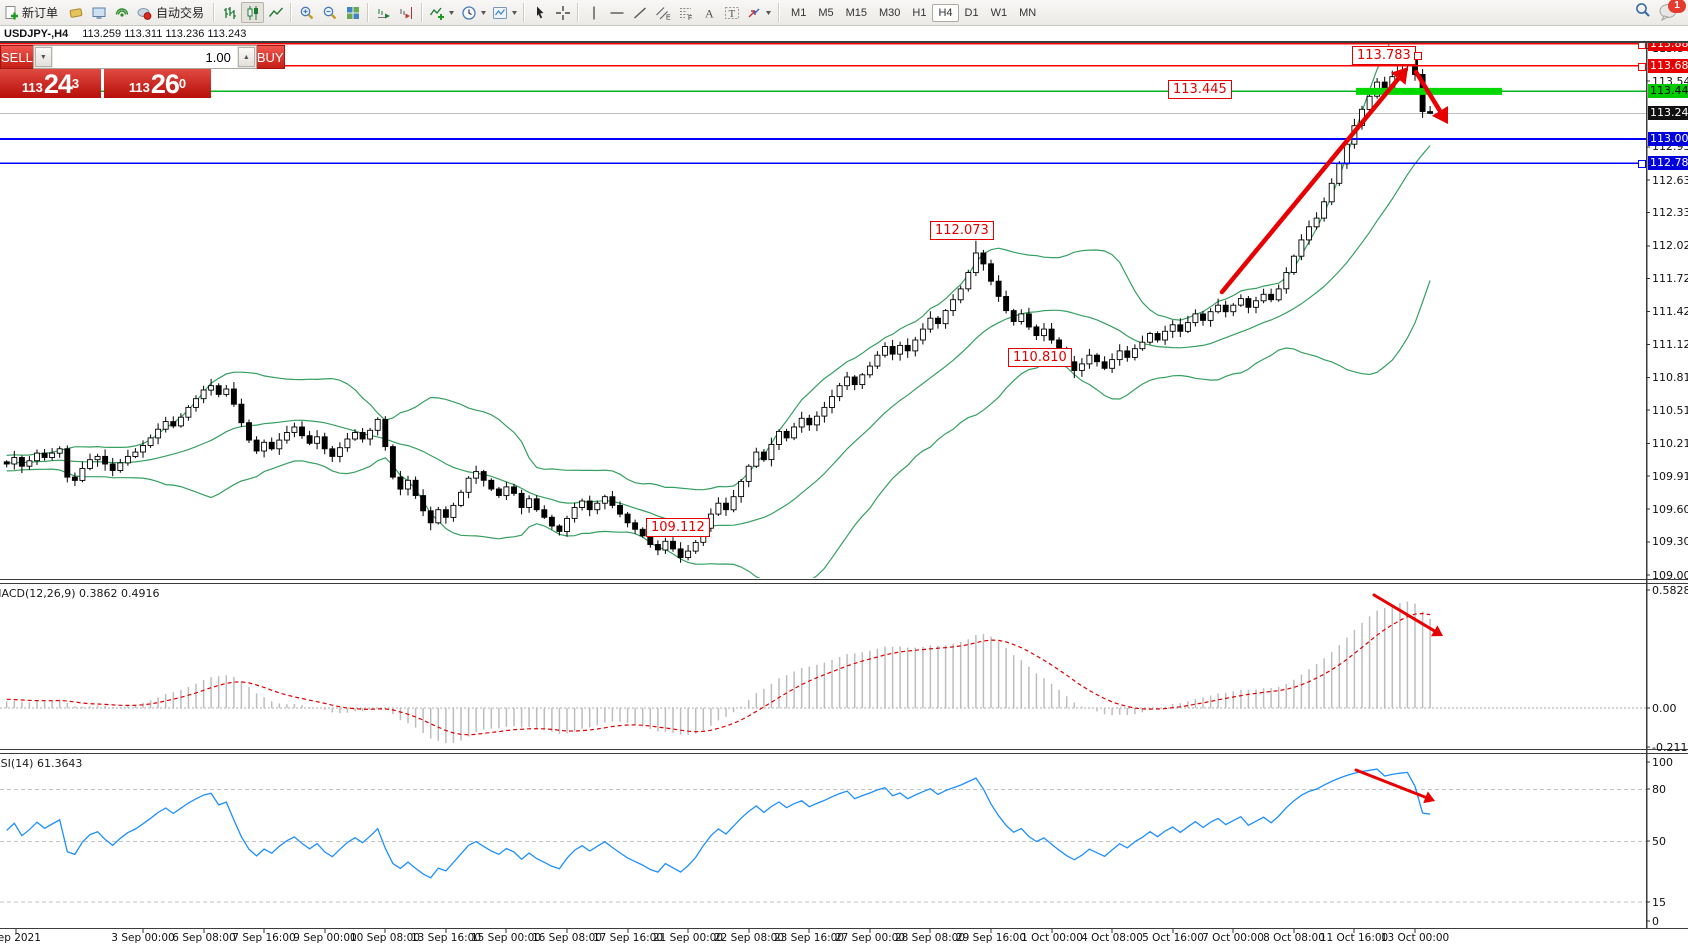  I want to click on periods-icon, so click(474, 12).